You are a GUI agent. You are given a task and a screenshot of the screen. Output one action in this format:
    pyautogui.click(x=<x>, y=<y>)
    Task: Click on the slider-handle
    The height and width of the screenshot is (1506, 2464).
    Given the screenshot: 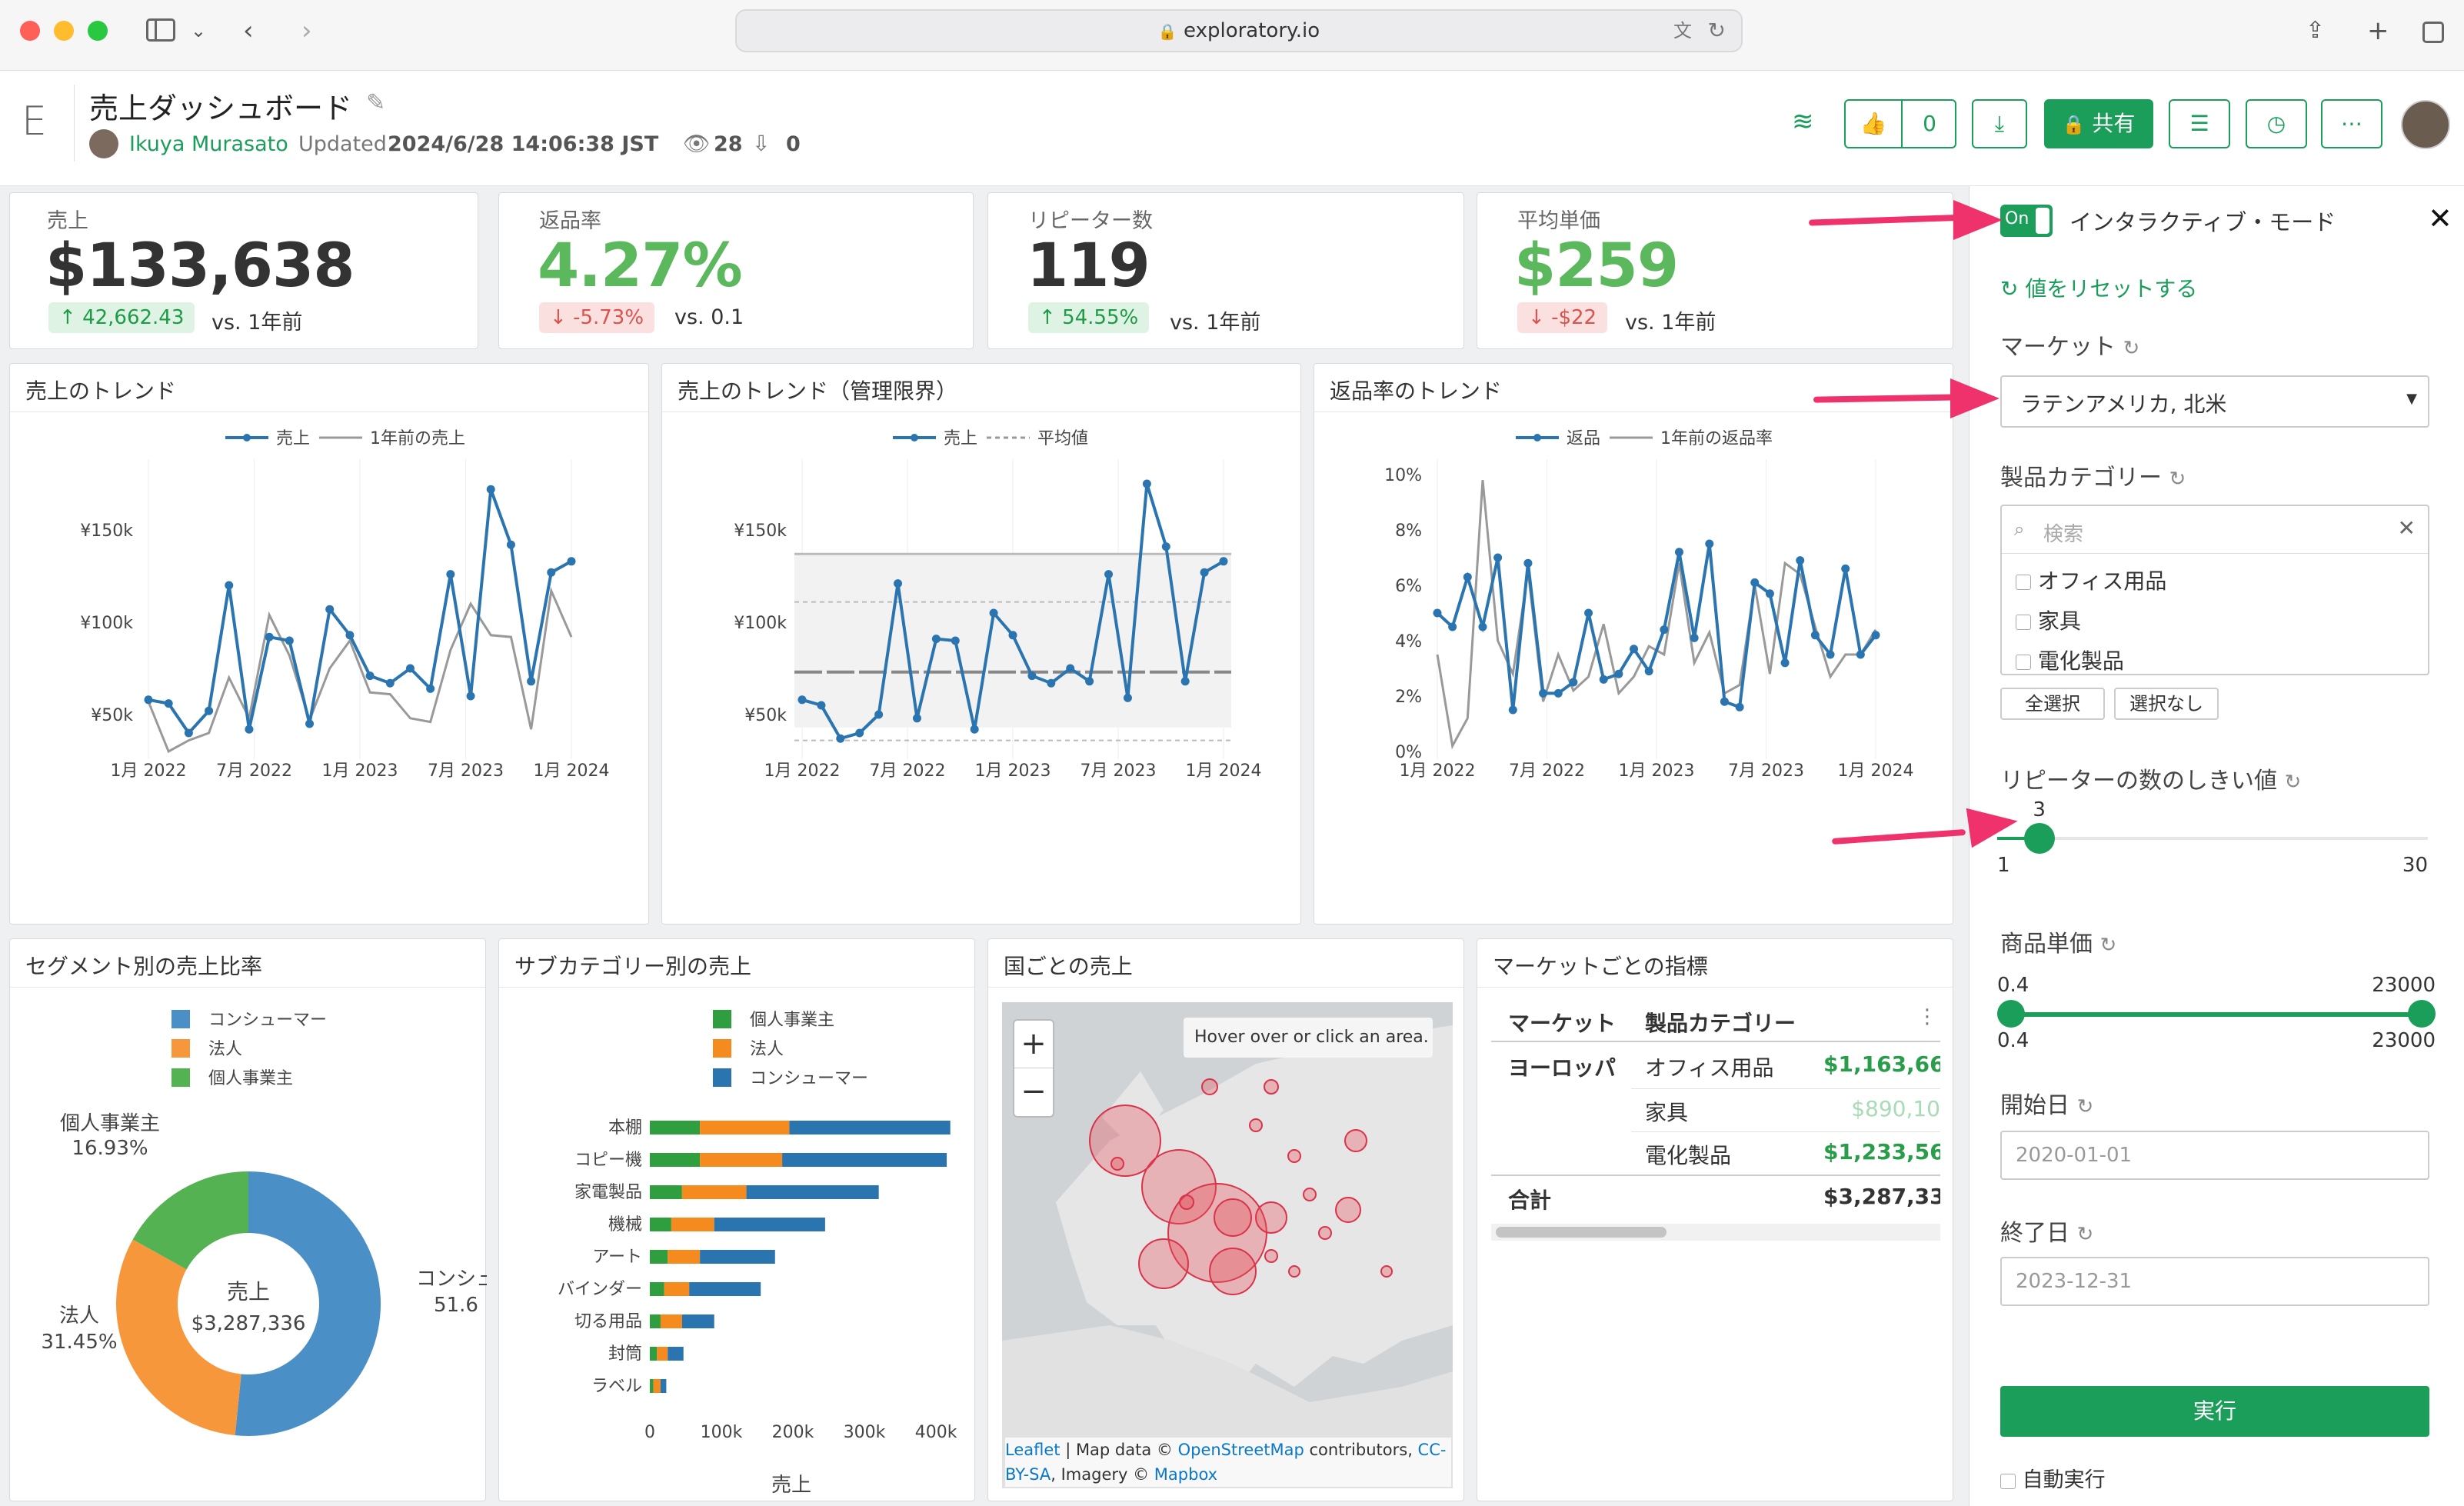 What is the action you would take?
    pyautogui.click(x=2039, y=838)
    